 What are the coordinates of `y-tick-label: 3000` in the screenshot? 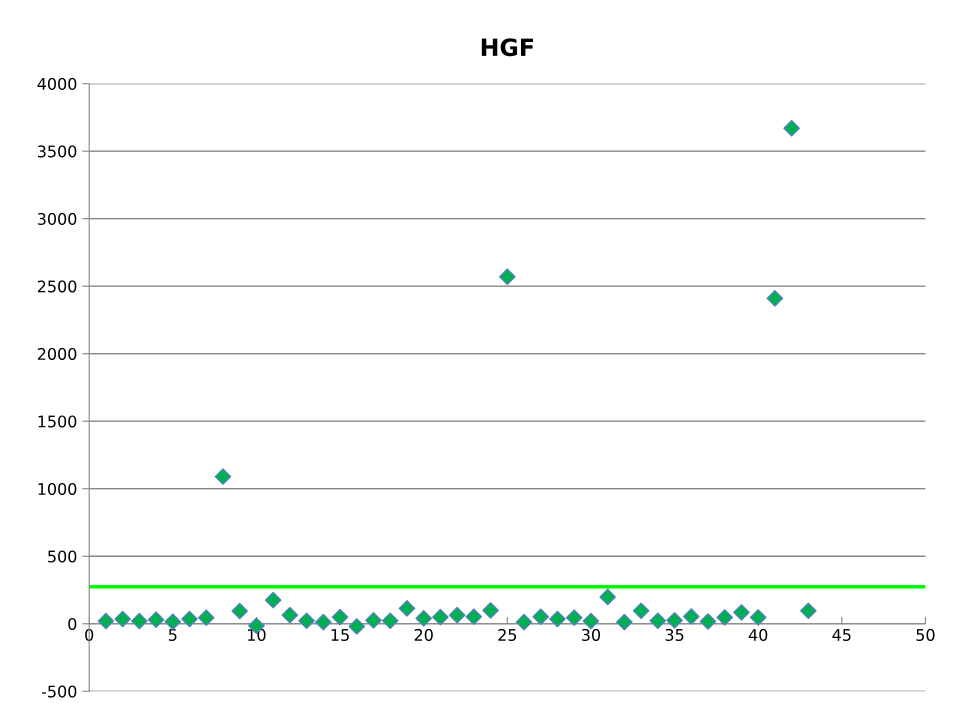 It's located at (57, 218).